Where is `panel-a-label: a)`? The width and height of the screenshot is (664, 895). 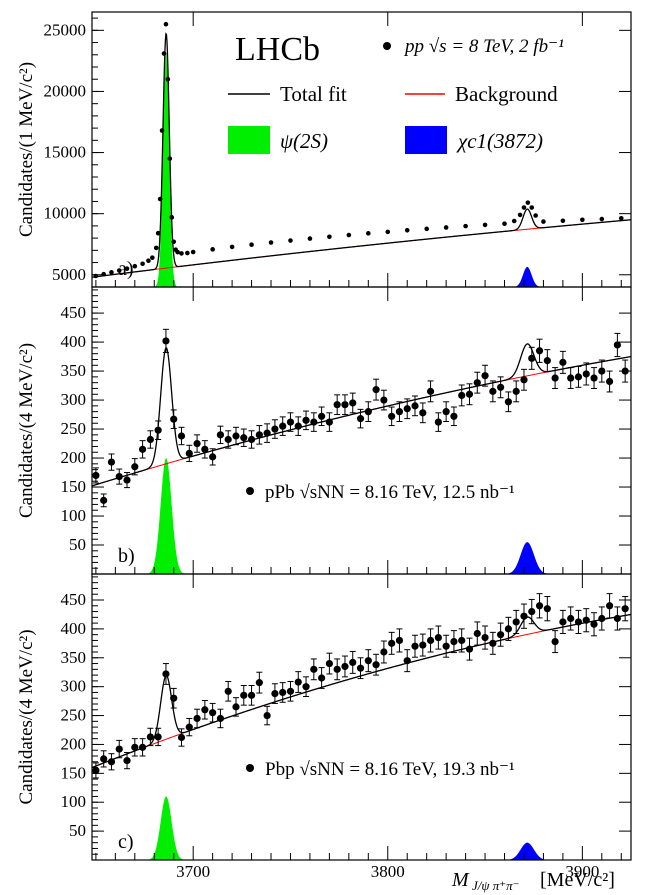 panel-a-label: a) is located at coordinates (126, 269).